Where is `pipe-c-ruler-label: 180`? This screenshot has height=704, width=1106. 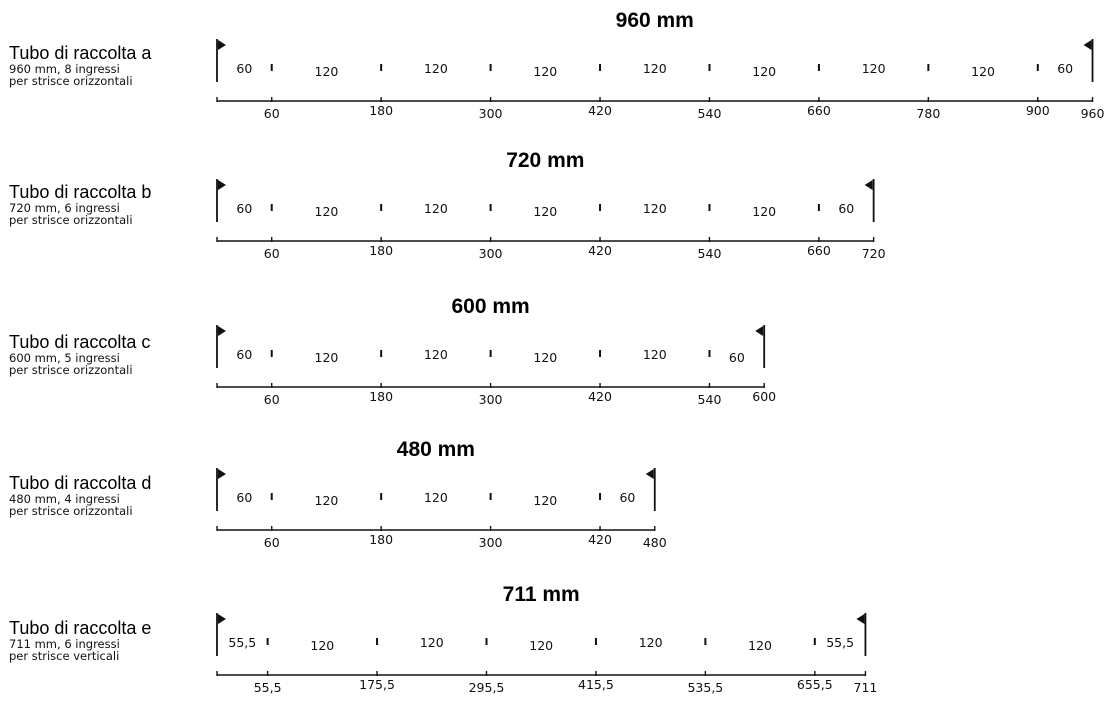 pipe-c-ruler-label: 180 is located at coordinates (381, 396).